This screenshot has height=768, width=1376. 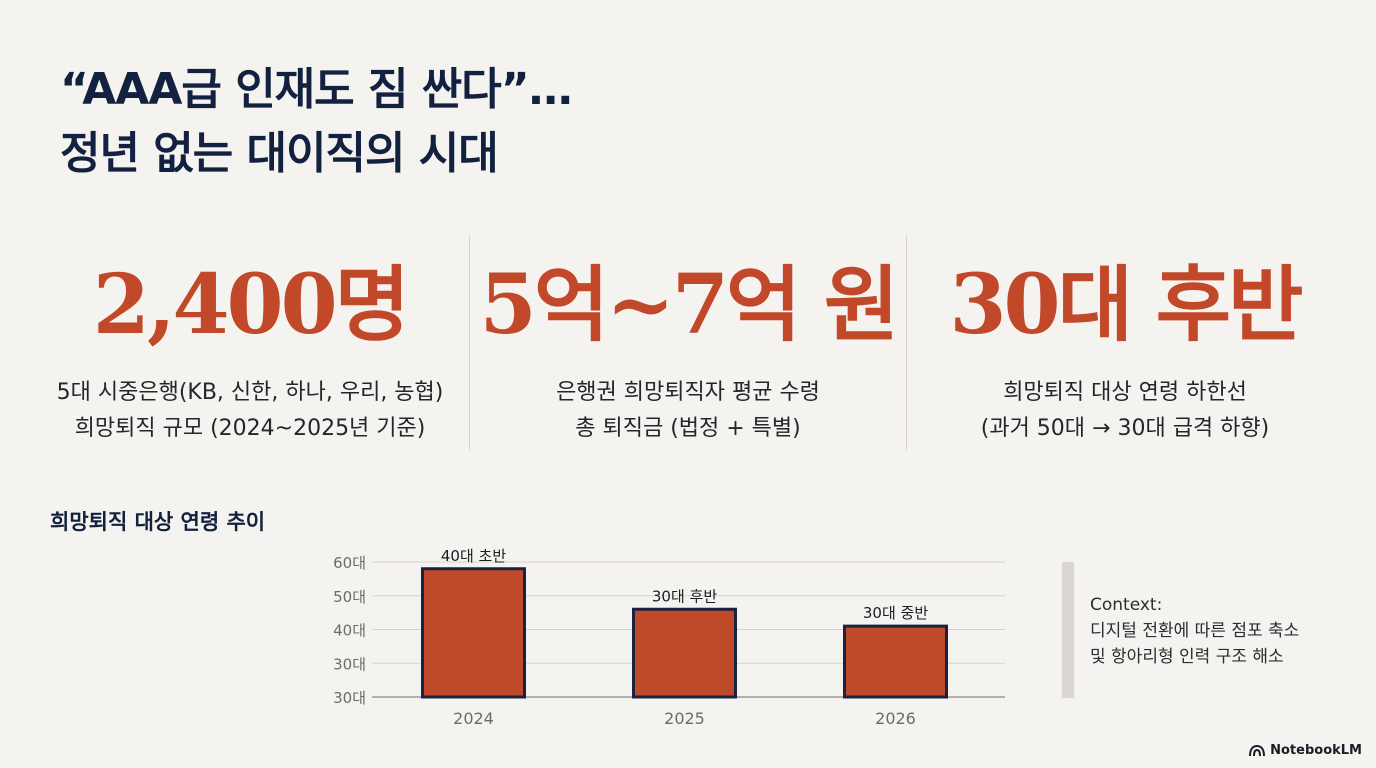 I want to click on data-label: 30대 중반, so click(x=895, y=613).